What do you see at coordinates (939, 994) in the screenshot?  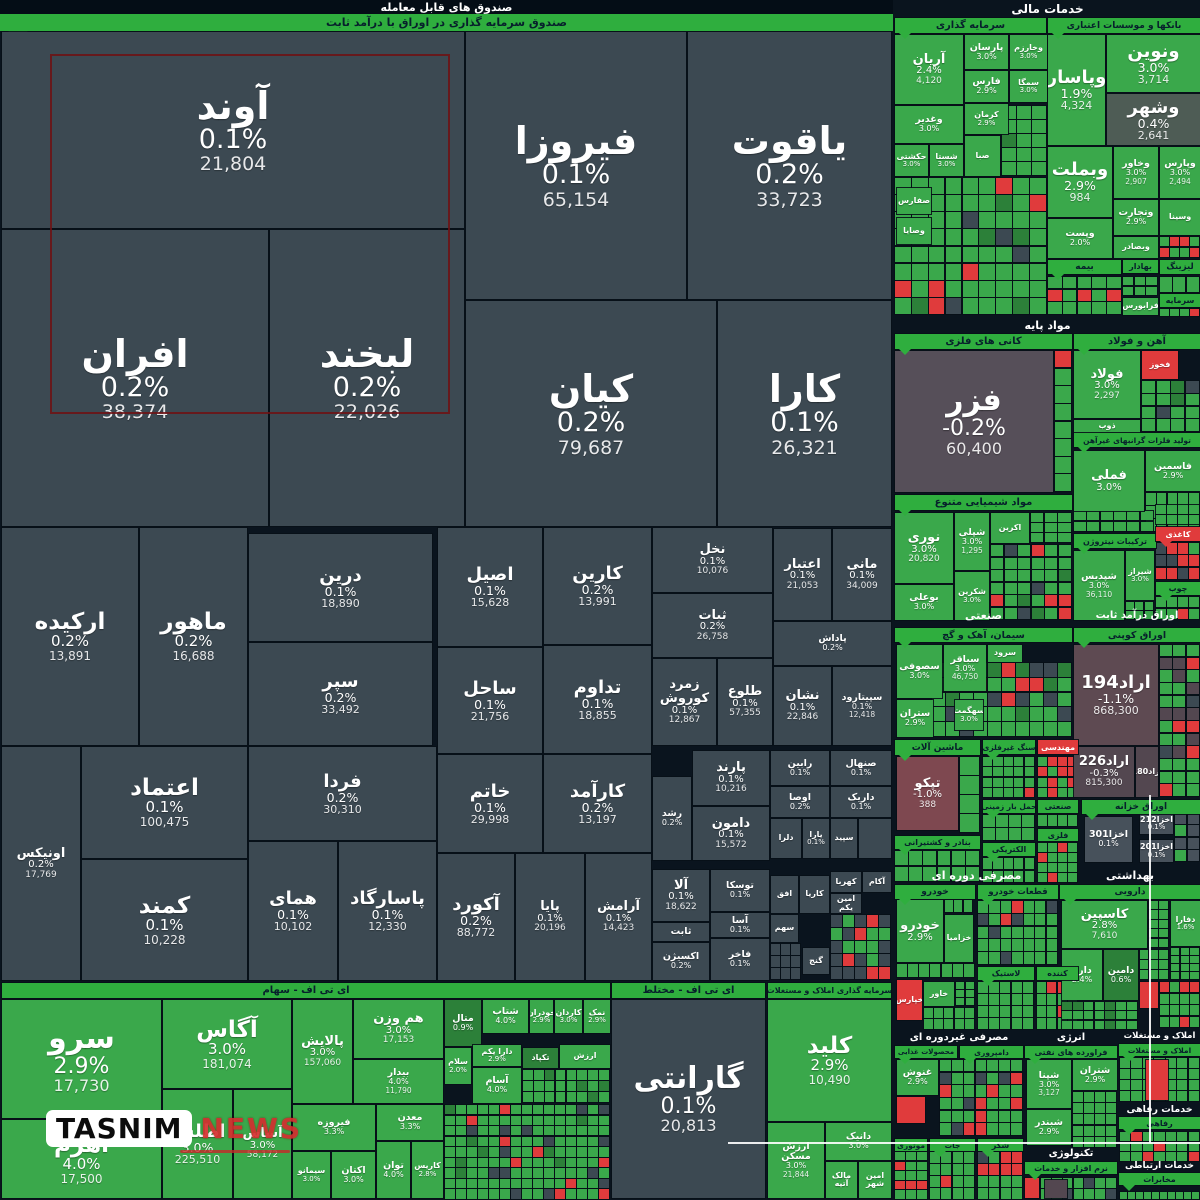 I see `treemap-tile-خاور: خاور` at bounding box center [939, 994].